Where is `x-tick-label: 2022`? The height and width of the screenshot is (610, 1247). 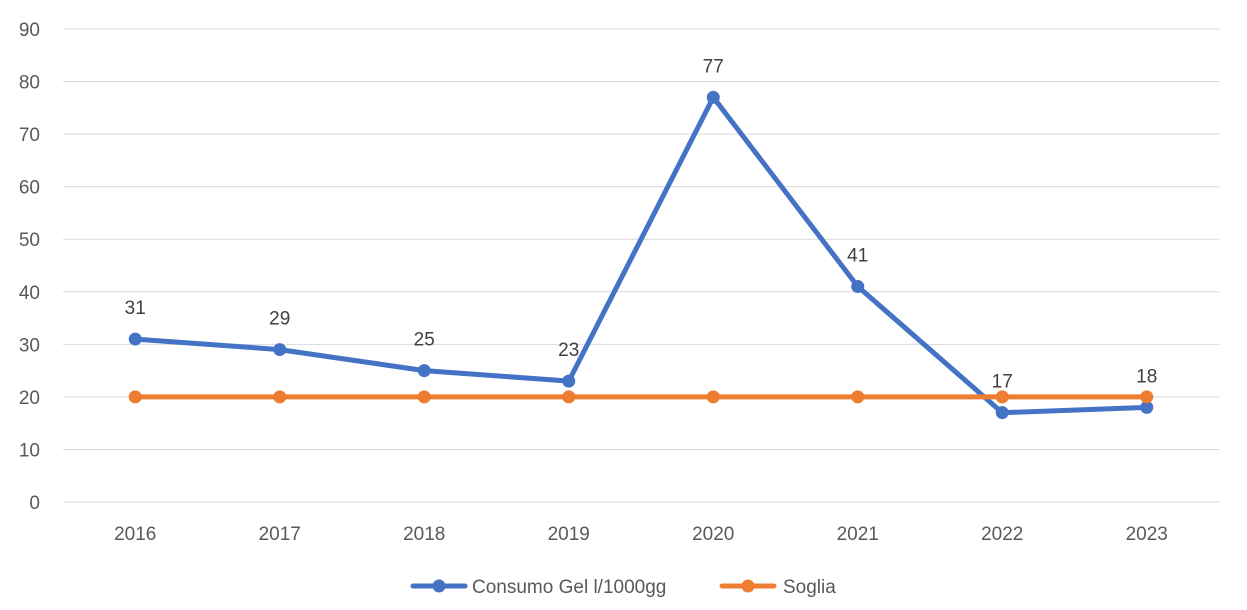
x-tick-label: 2022 is located at coordinates (1002, 534).